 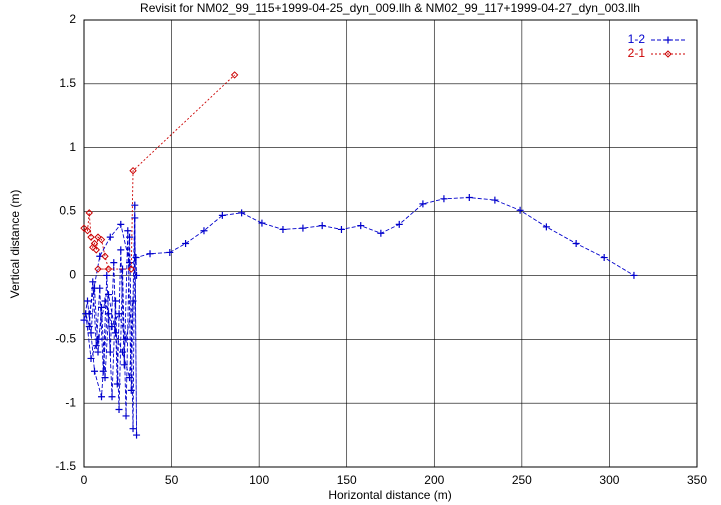 What do you see at coordinates (65, 338) in the screenshot?
I see `y-tick-label: -0.5` at bounding box center [65, 338].